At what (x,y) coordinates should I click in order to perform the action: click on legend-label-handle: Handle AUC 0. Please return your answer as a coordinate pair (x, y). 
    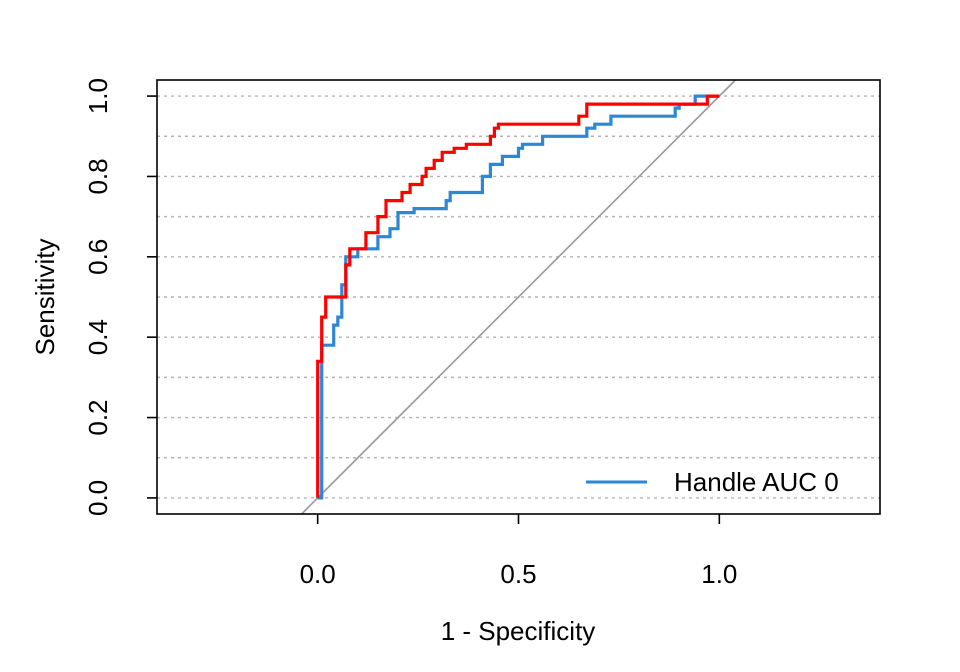
    Looking at the image, I should click on (756, 482).